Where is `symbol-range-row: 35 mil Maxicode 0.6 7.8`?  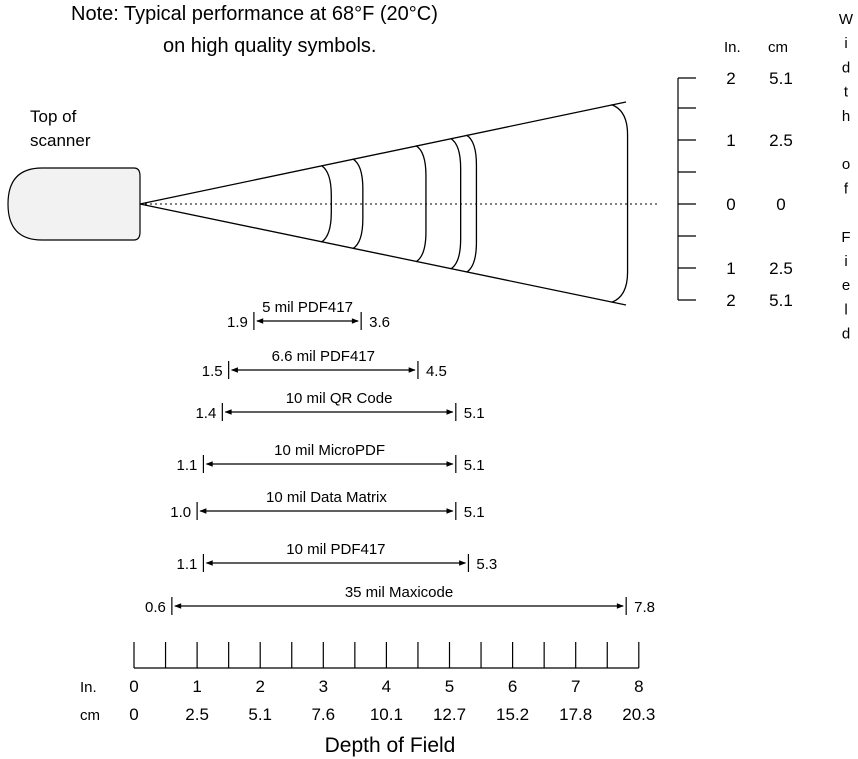 symbol-range-row: 35 mil Maxicode 0.6 7.8 is located at coordinates (400, 600).